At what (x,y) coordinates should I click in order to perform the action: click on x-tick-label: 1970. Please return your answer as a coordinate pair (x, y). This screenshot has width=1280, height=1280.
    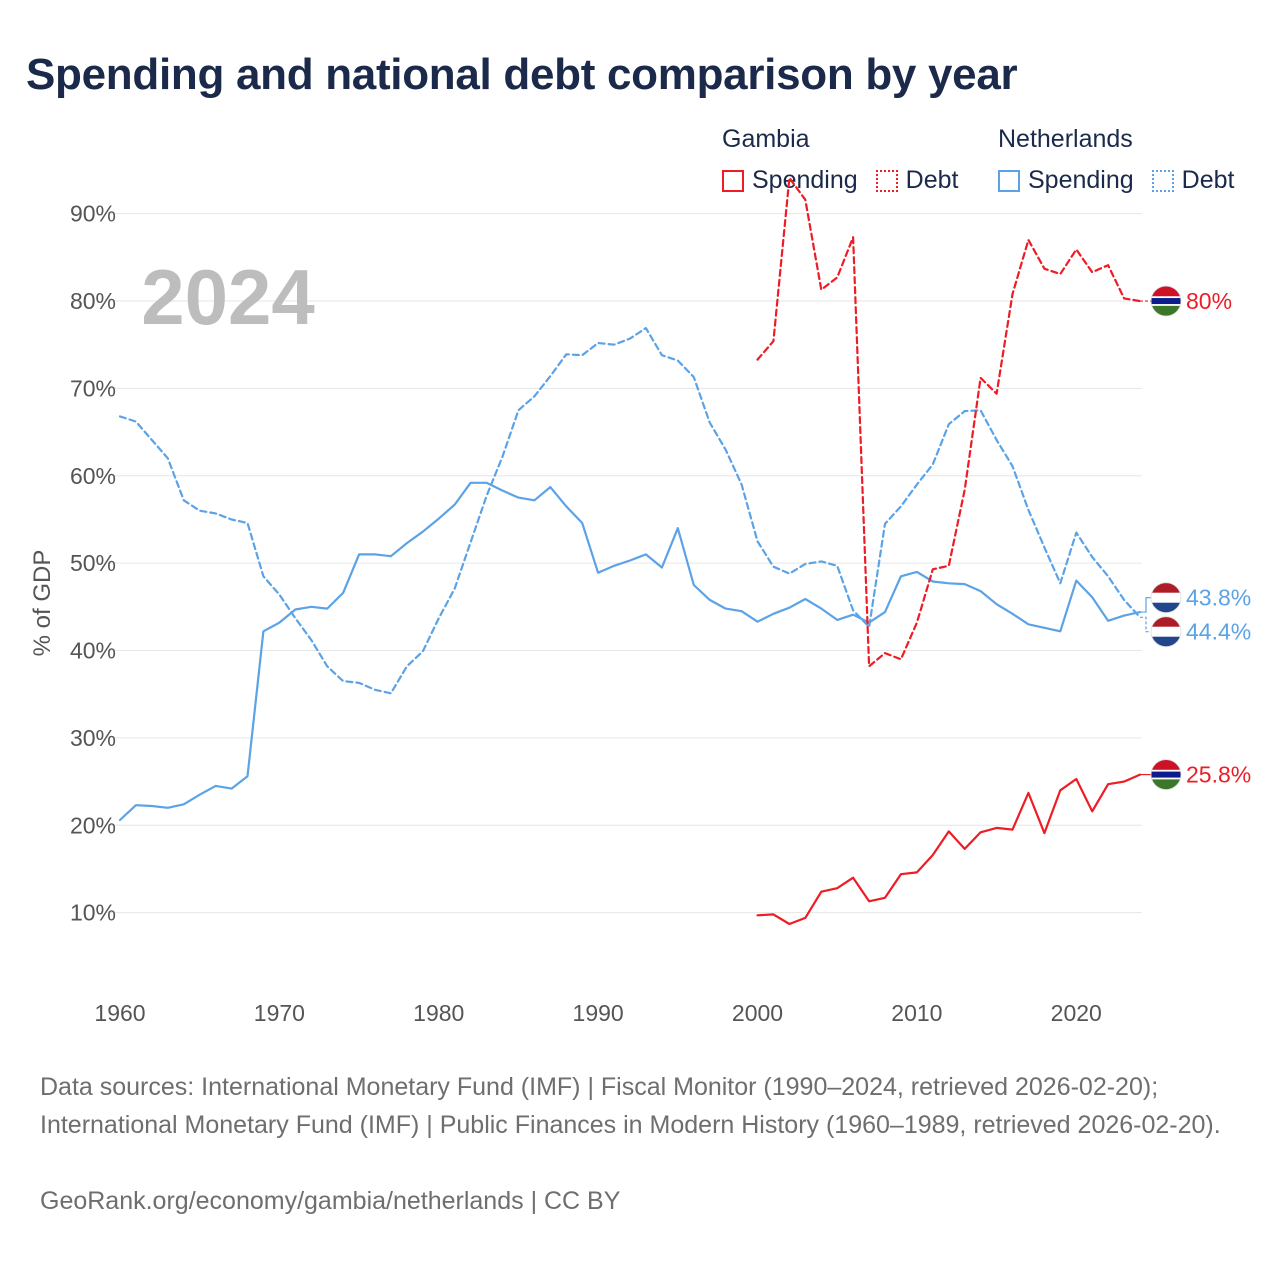
    Looking at the image, I should click on (279, 1013).